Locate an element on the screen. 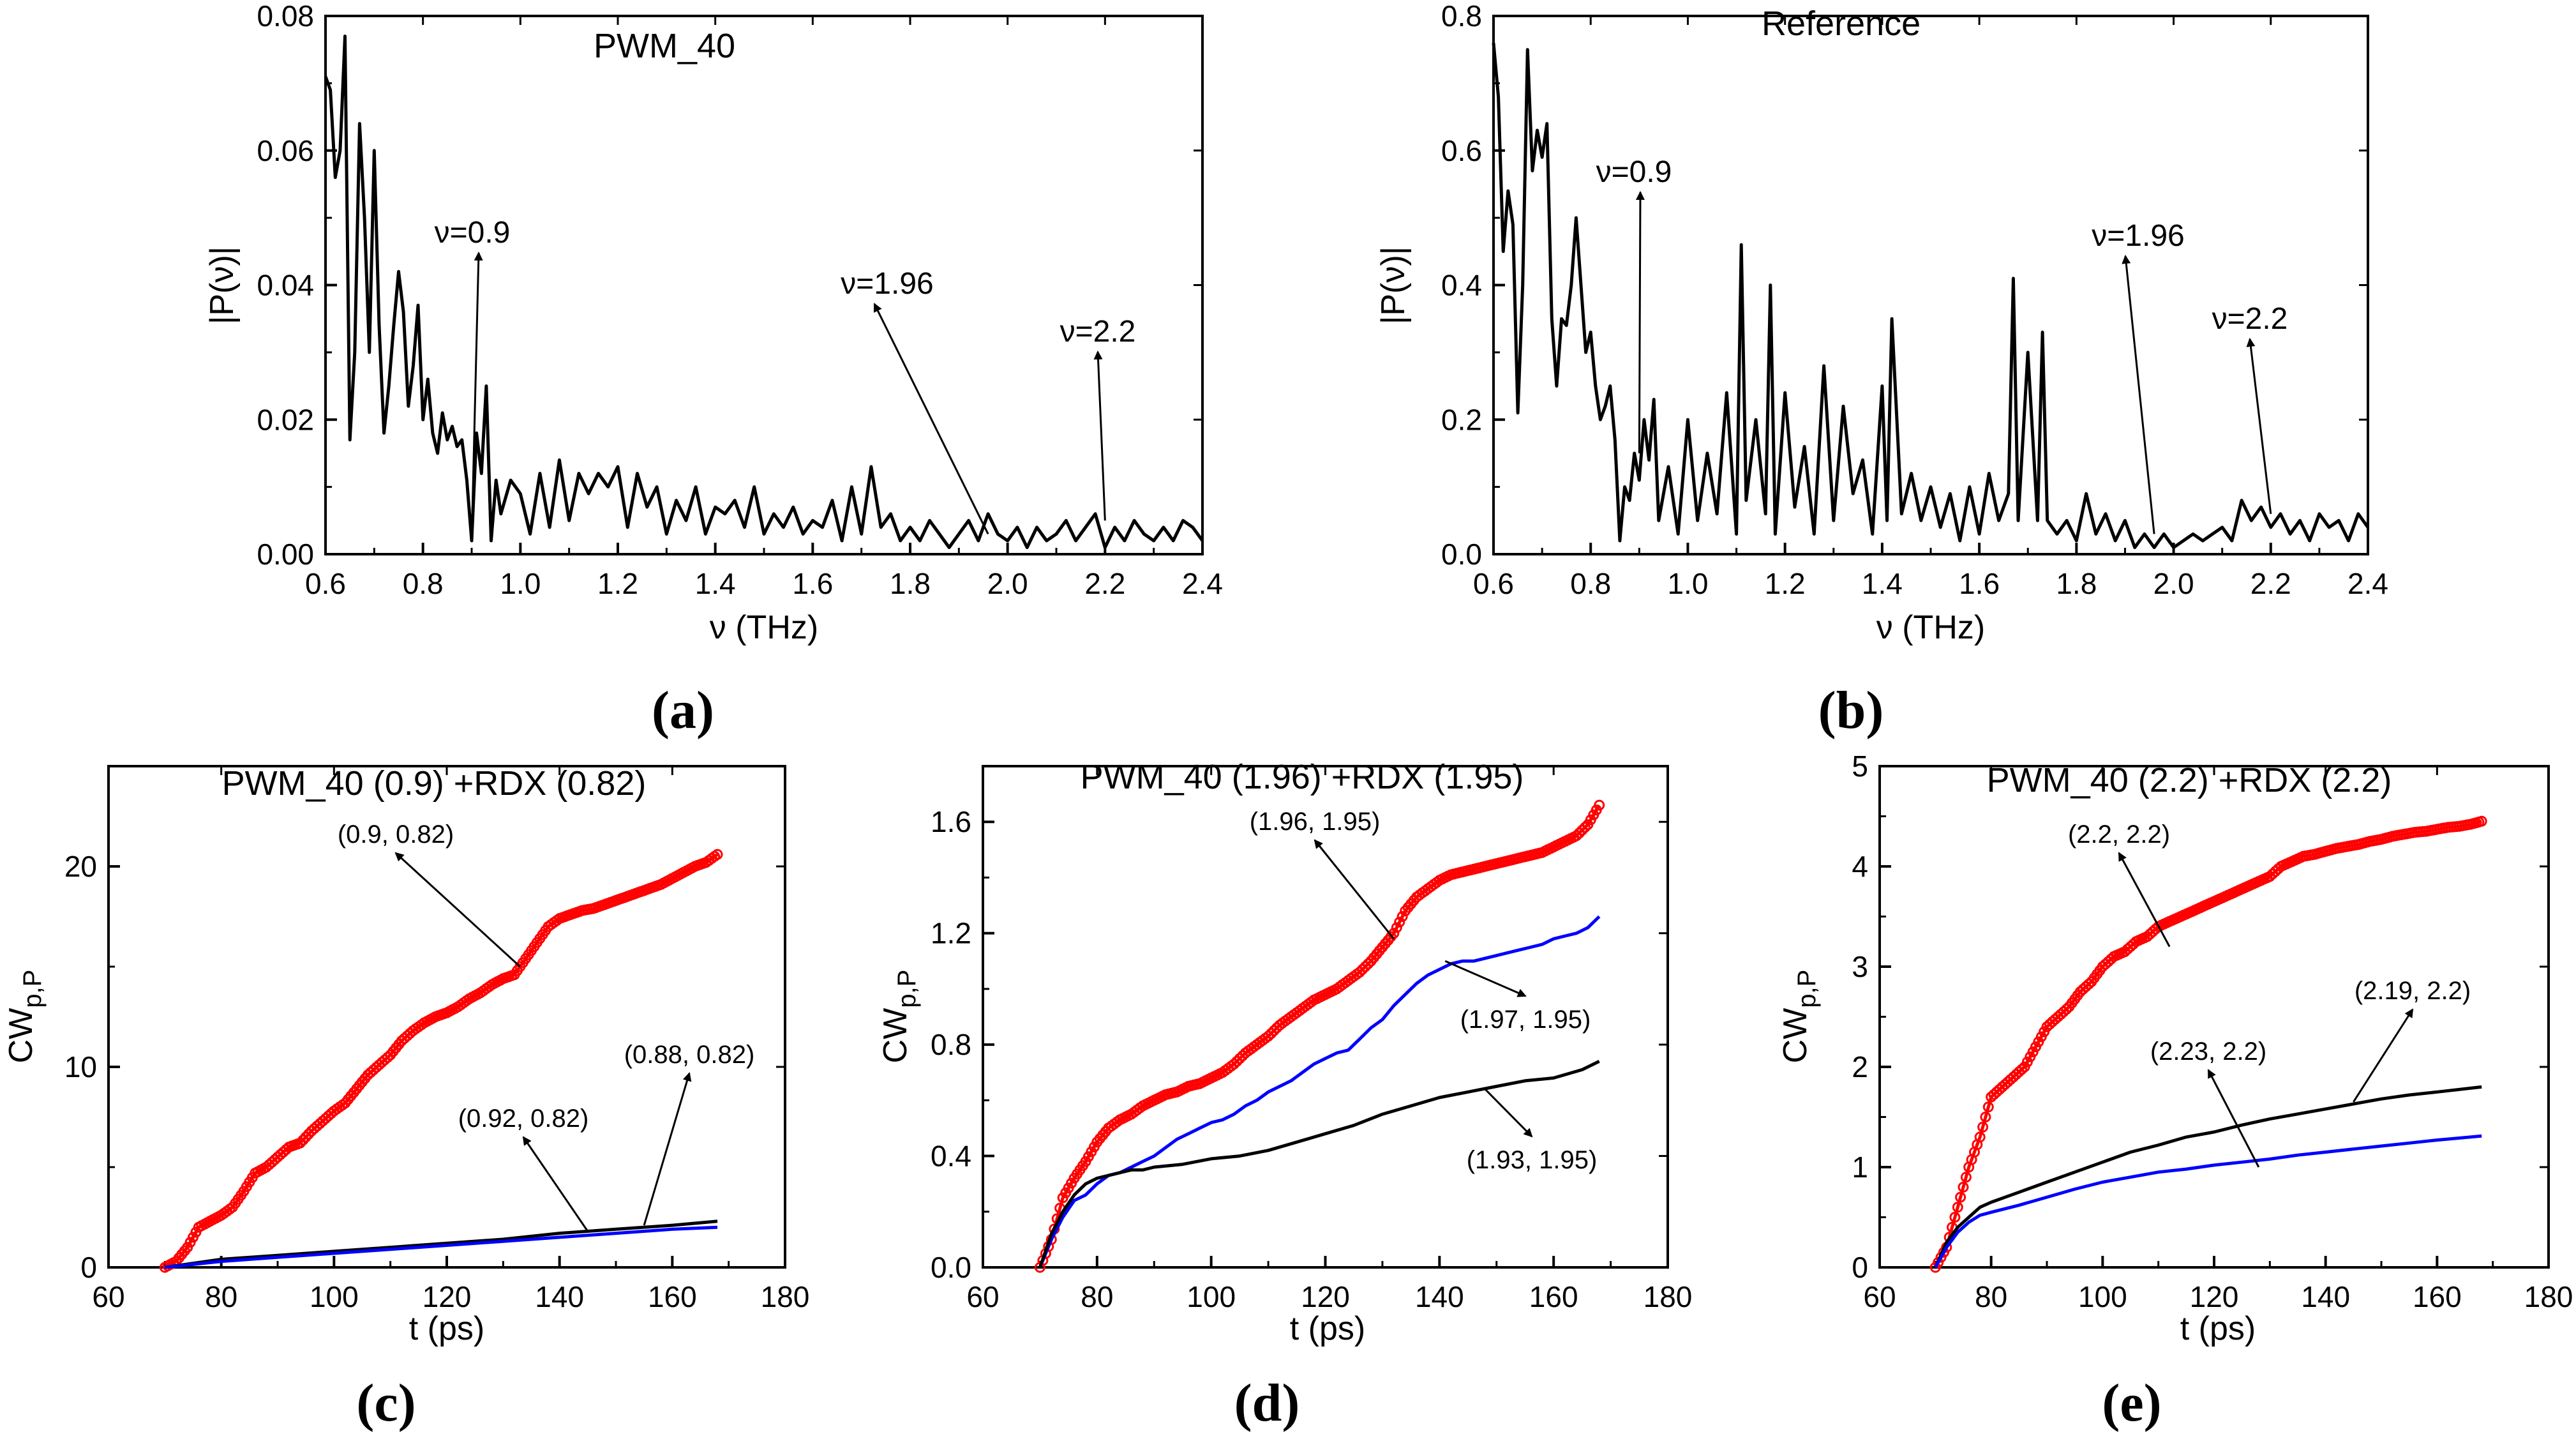 This screenshot has height=1434, width=2576. panel-e-xtick-label: 160 is located at coordinates (2437, 1296).